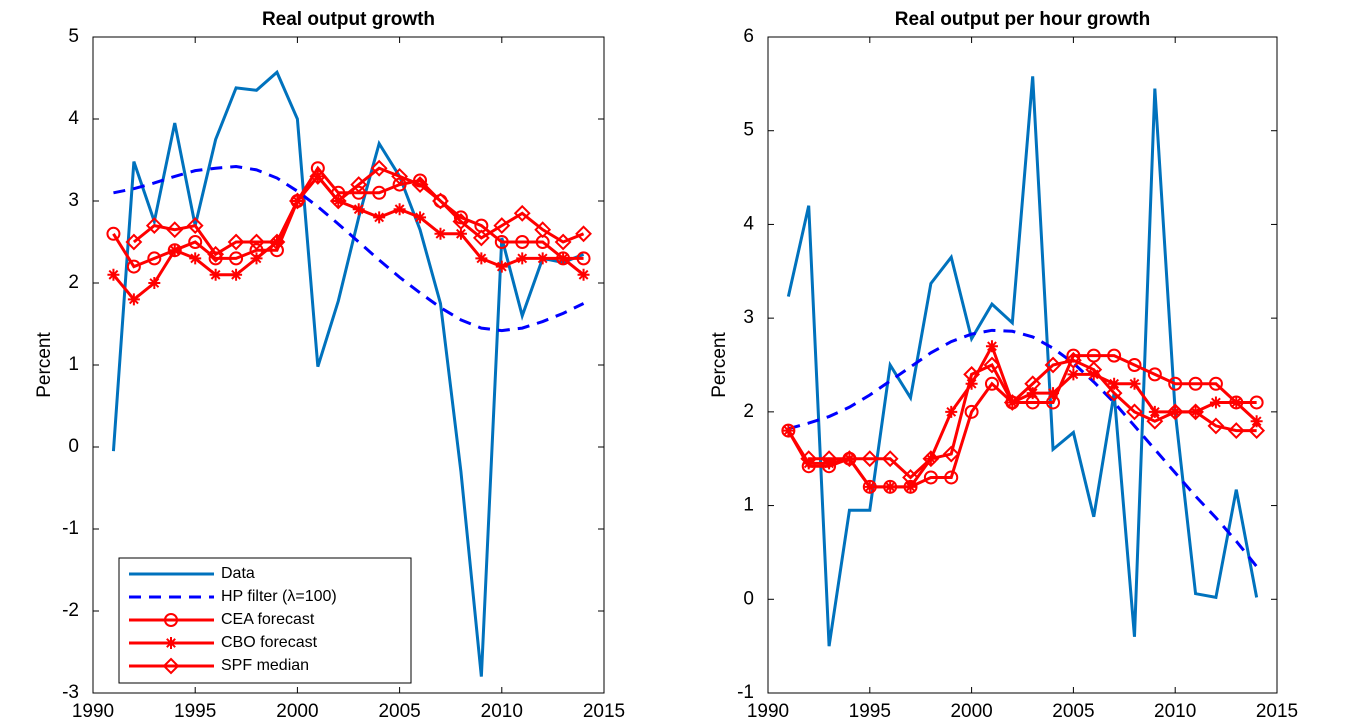 The image size is (1351, 727). Describe the element at coordinates (768, 711) in the screenshot. I see `x-tick-label: 1990` at that location.